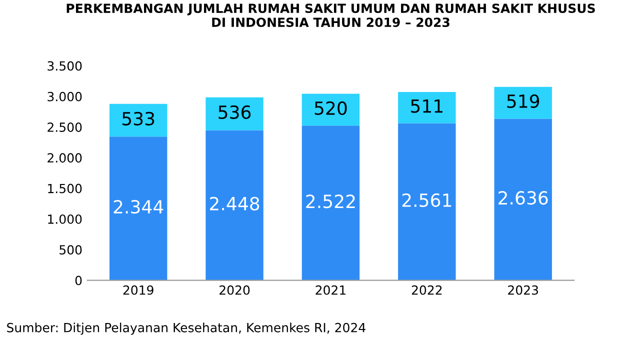 This screenshot has width=624, height=346. I want to click on y-tick-label: 0, so click(78, 281).